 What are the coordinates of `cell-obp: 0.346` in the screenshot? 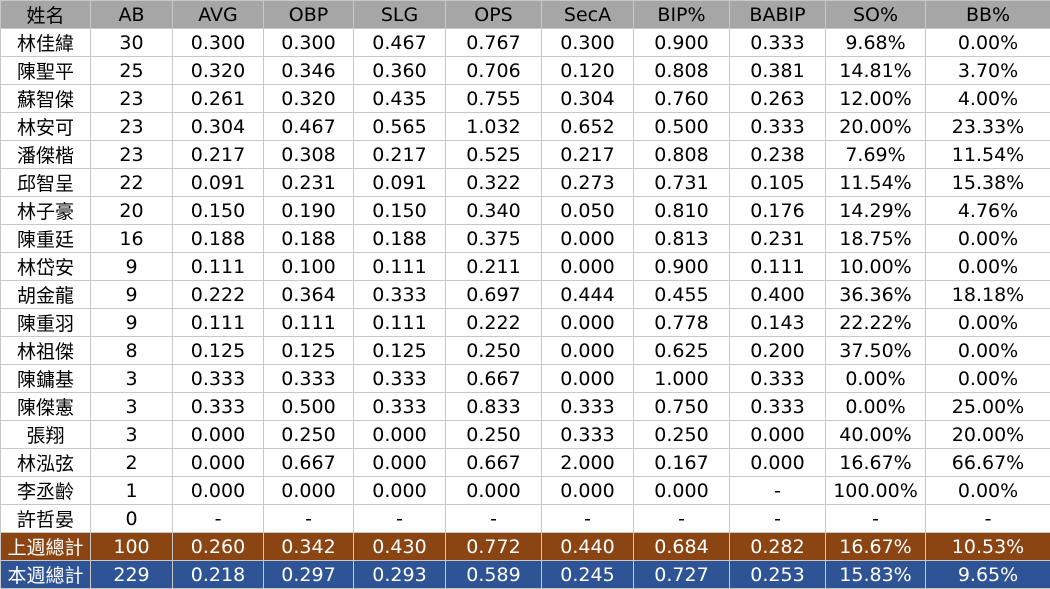 It's located at (309, 71).